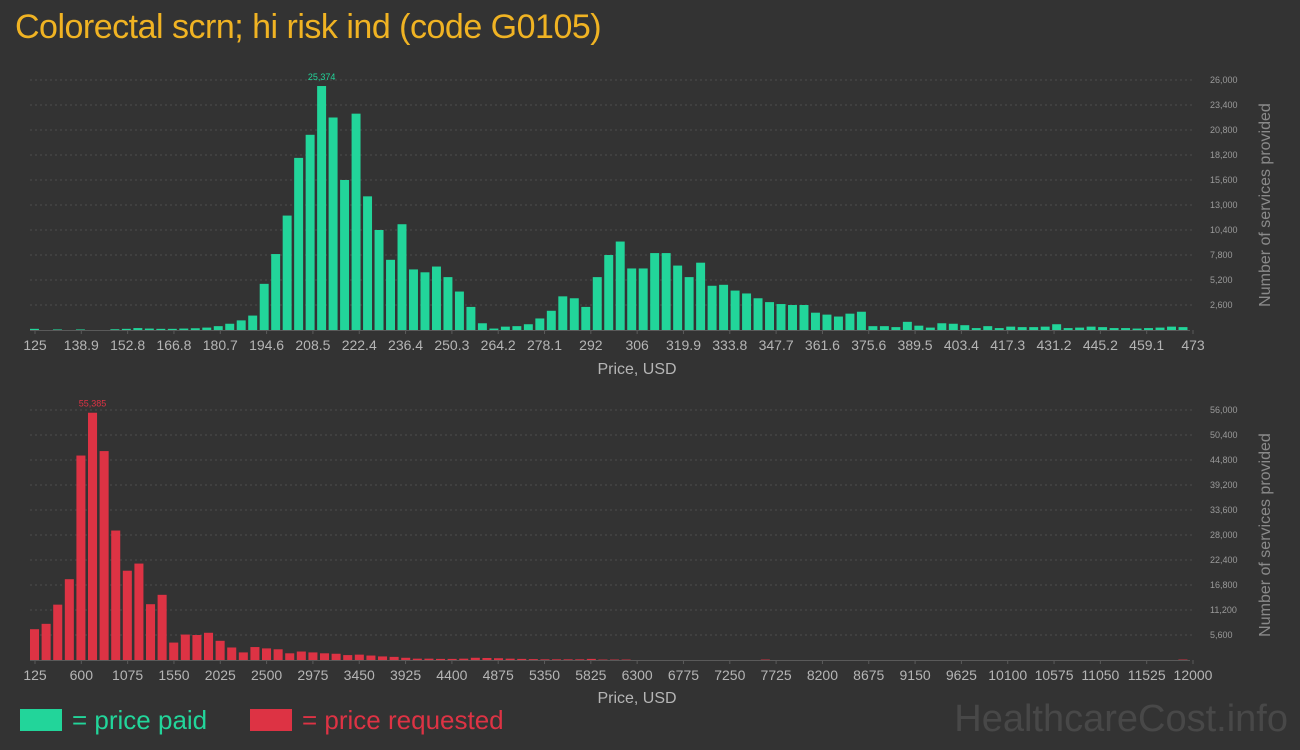 The height and width of the screenshot is (750, 1300). What do you see at coordinates (1193, 345) in the screenshot?
I see `paid-x-tick-label: 473` at bounding box center [1193, 345].